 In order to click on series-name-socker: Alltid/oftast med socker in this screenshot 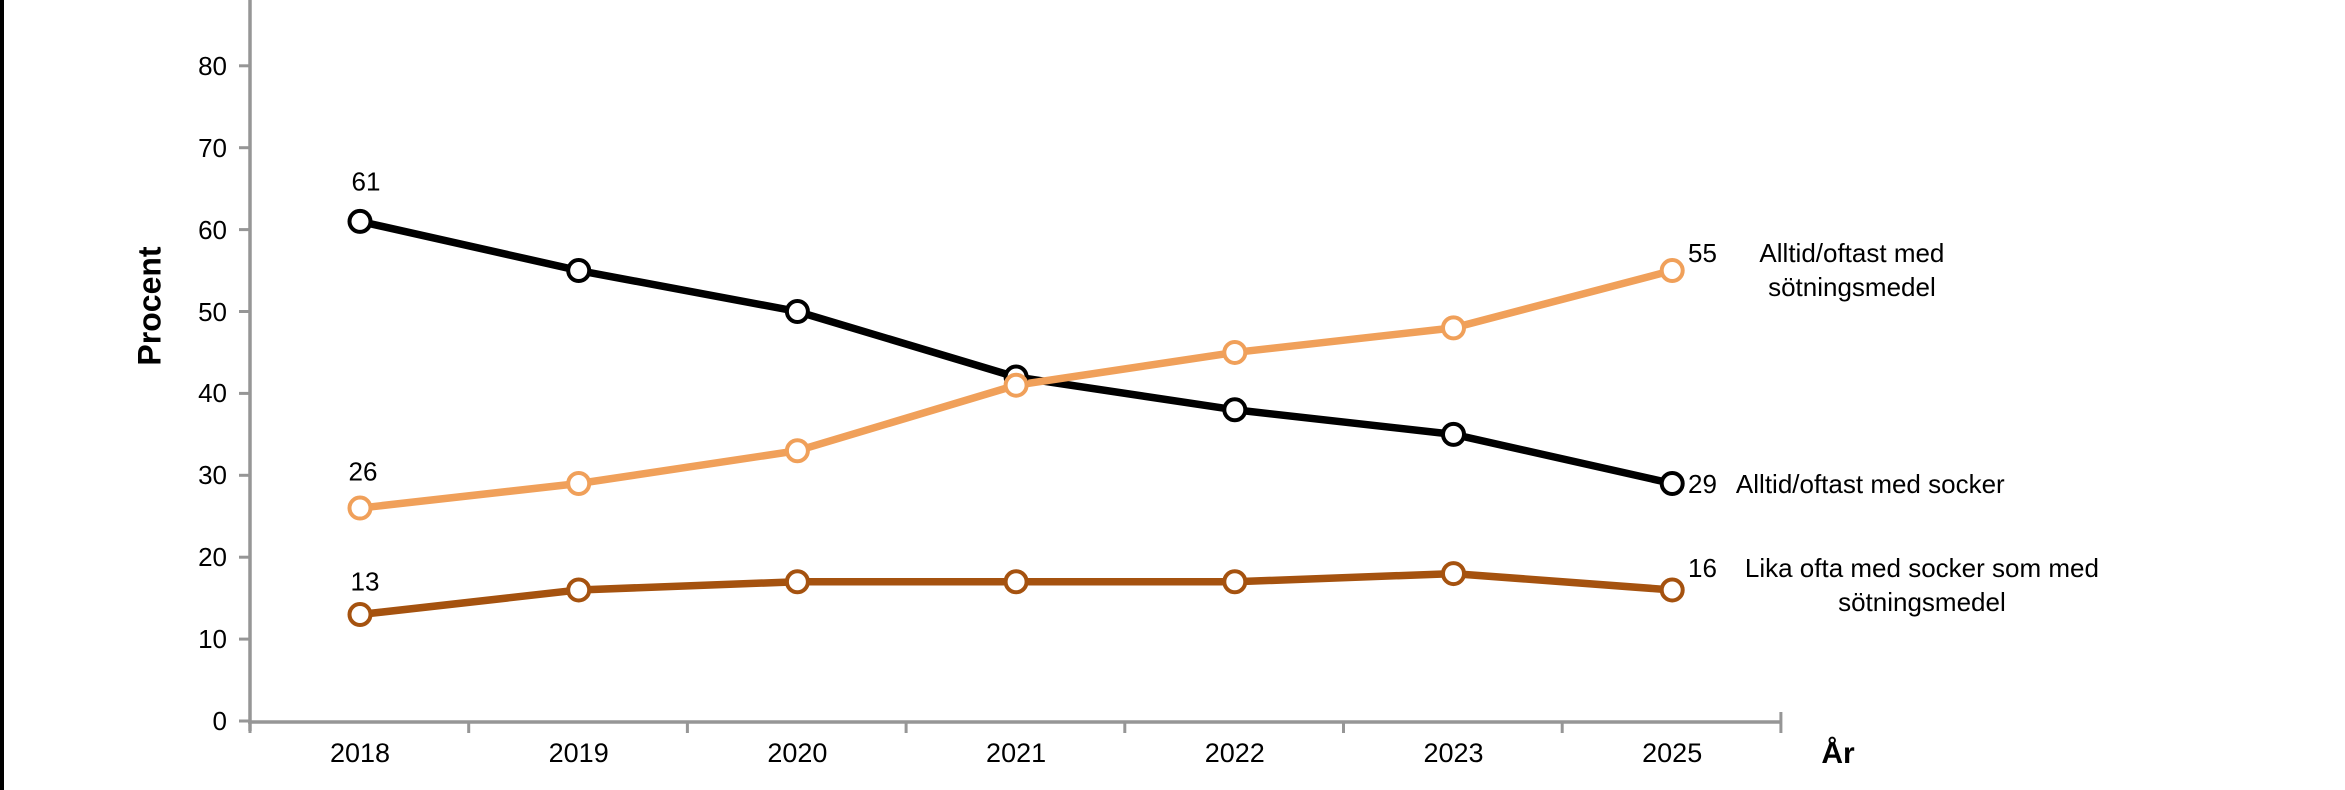, I will do `click(1870, 484)`.